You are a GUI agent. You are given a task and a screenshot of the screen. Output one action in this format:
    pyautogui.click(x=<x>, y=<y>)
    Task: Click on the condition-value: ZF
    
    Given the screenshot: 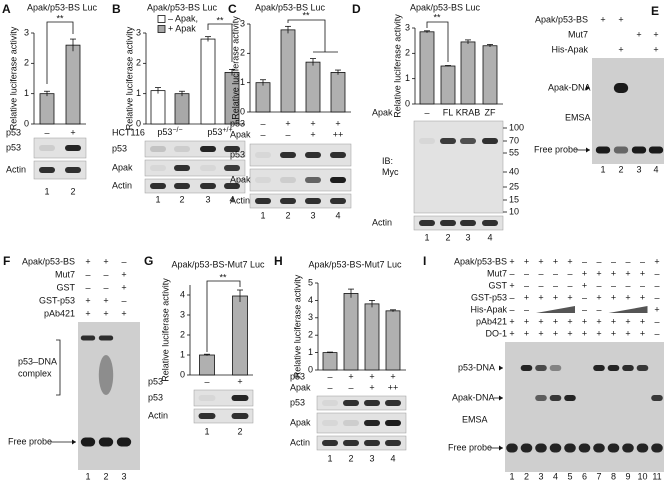 What is the action you would take?
    pyautogui.click(x=490, y=112)
    